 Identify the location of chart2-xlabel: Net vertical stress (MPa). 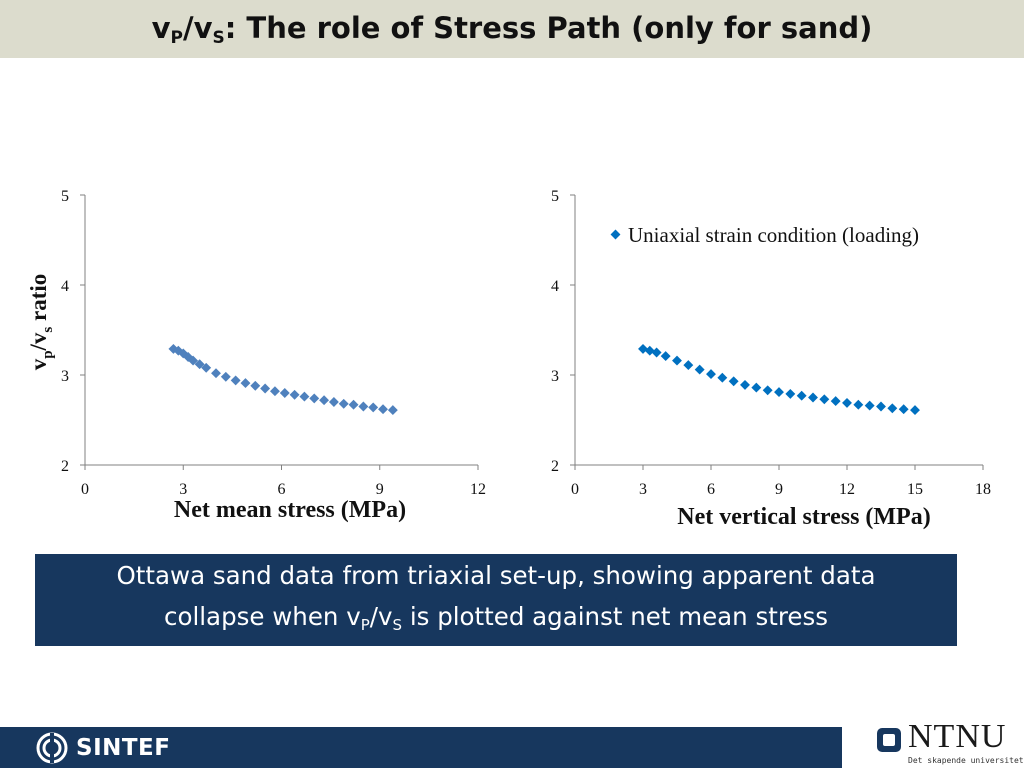
(803, 517).